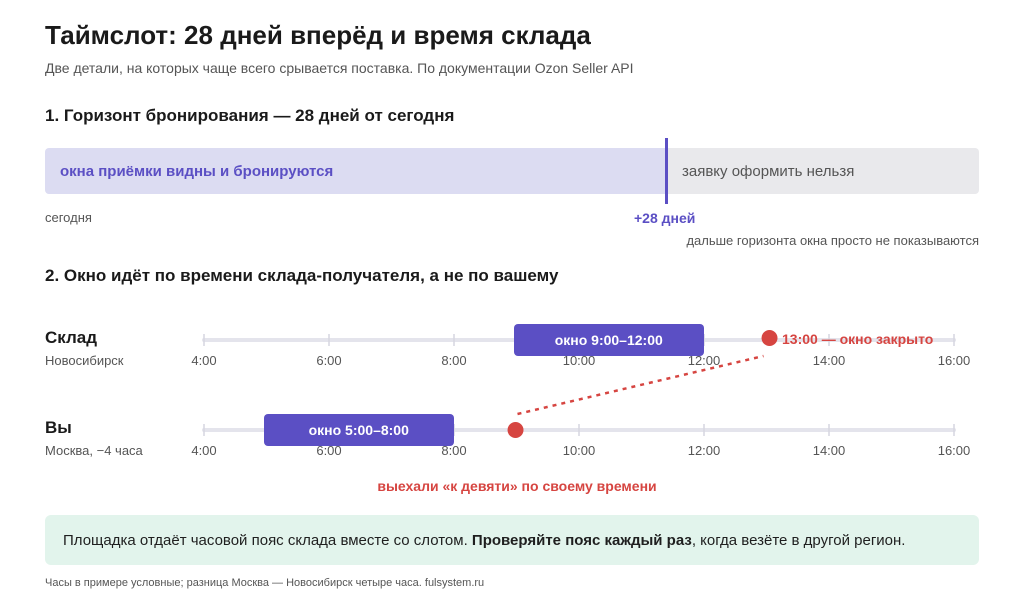 Image resolution: width=1024 pixels, height=602 pixels. Describe the element at coordinates (515, 430) in the screenshot. I see `departure-point` at that location.